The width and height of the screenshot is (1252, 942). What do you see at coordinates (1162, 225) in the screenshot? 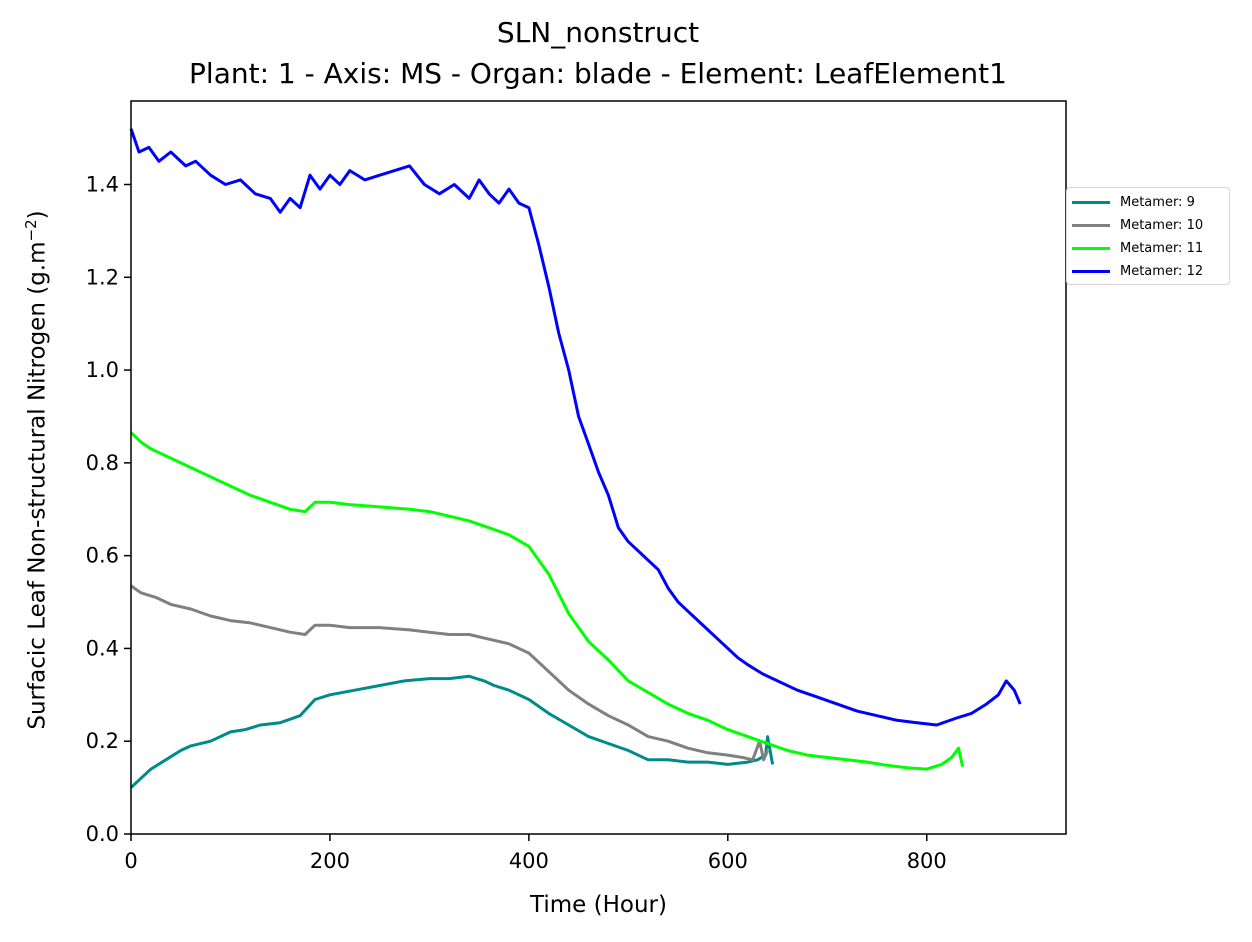
I see `legend-label: Metamer: 10` at bounding box center [1162, 225].